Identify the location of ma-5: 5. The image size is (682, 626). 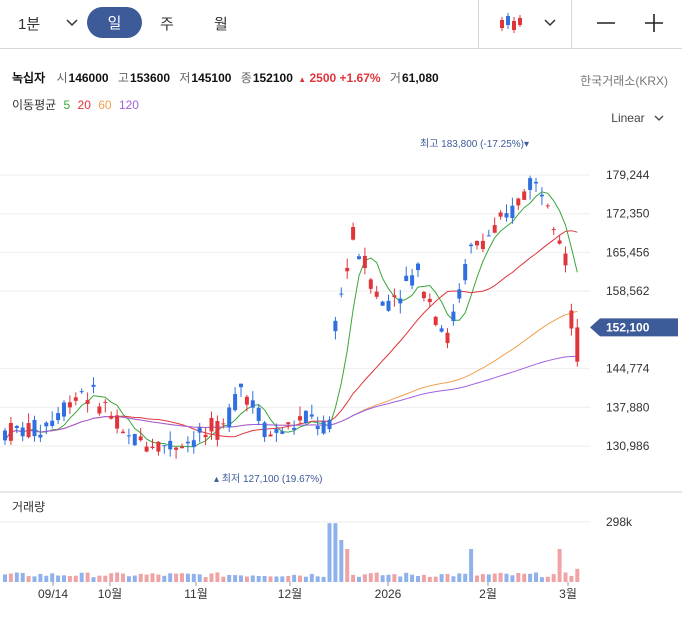
(67, 105).